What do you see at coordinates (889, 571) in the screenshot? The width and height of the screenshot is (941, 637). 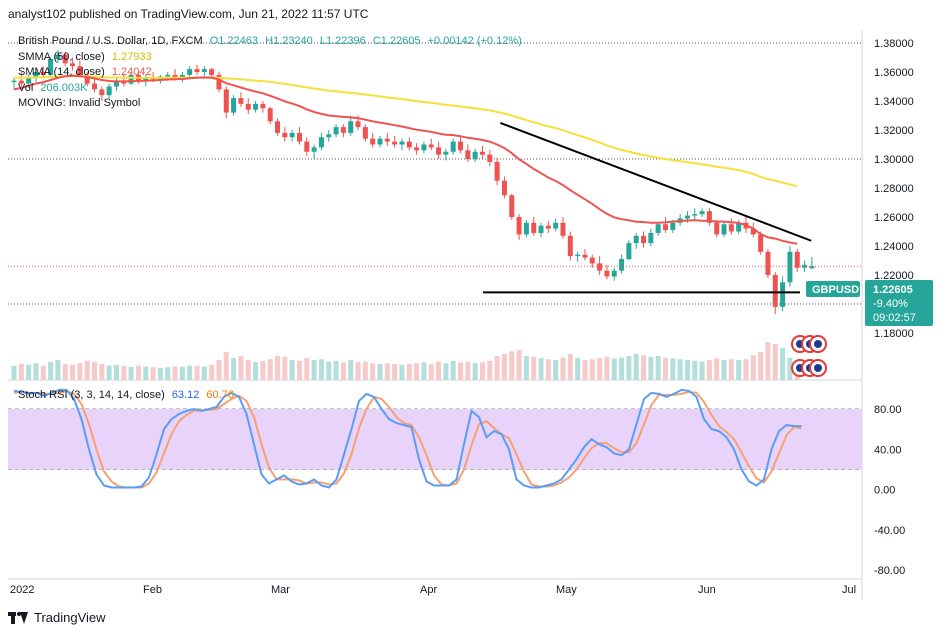 I see `stoch-axis-tick: -80.00` at bounding box center [889, 571].